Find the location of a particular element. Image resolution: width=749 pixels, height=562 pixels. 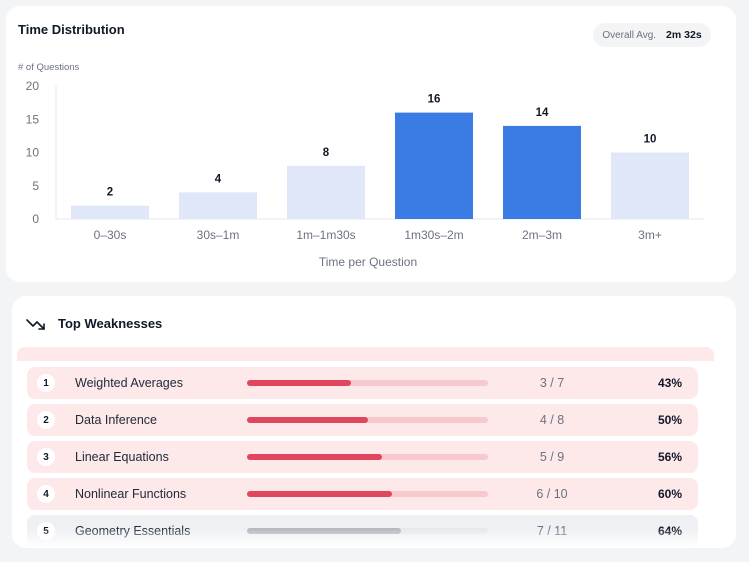

y-tick-label: 10 is located at coordinates (33, 153).